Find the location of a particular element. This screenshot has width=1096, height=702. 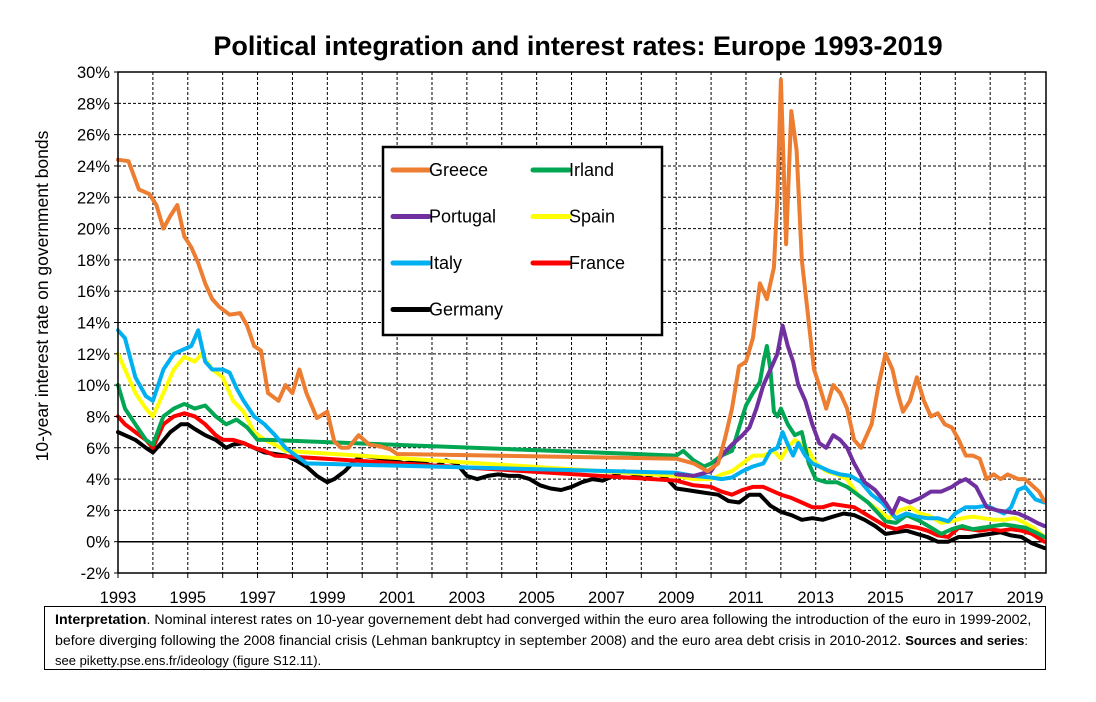

legend-label-spain: Spain is located at coordinates (592, 217).